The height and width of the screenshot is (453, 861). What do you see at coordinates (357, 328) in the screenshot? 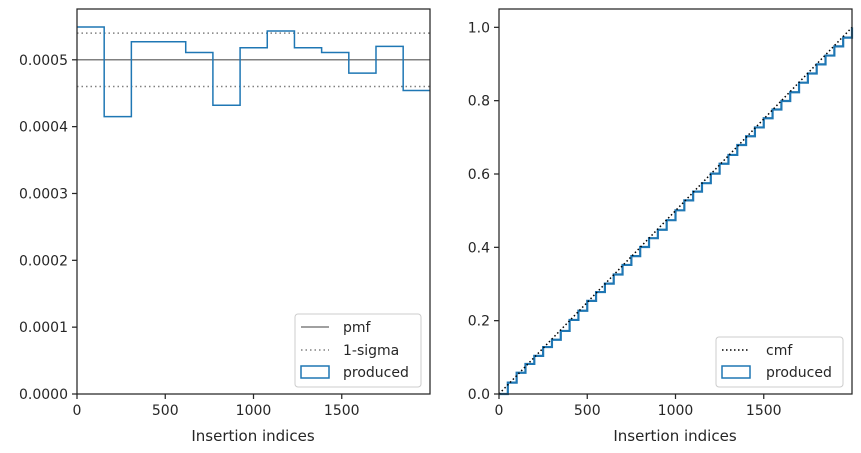
I see `legend-label-pmf: pmf` at bounding box center [357, 328].